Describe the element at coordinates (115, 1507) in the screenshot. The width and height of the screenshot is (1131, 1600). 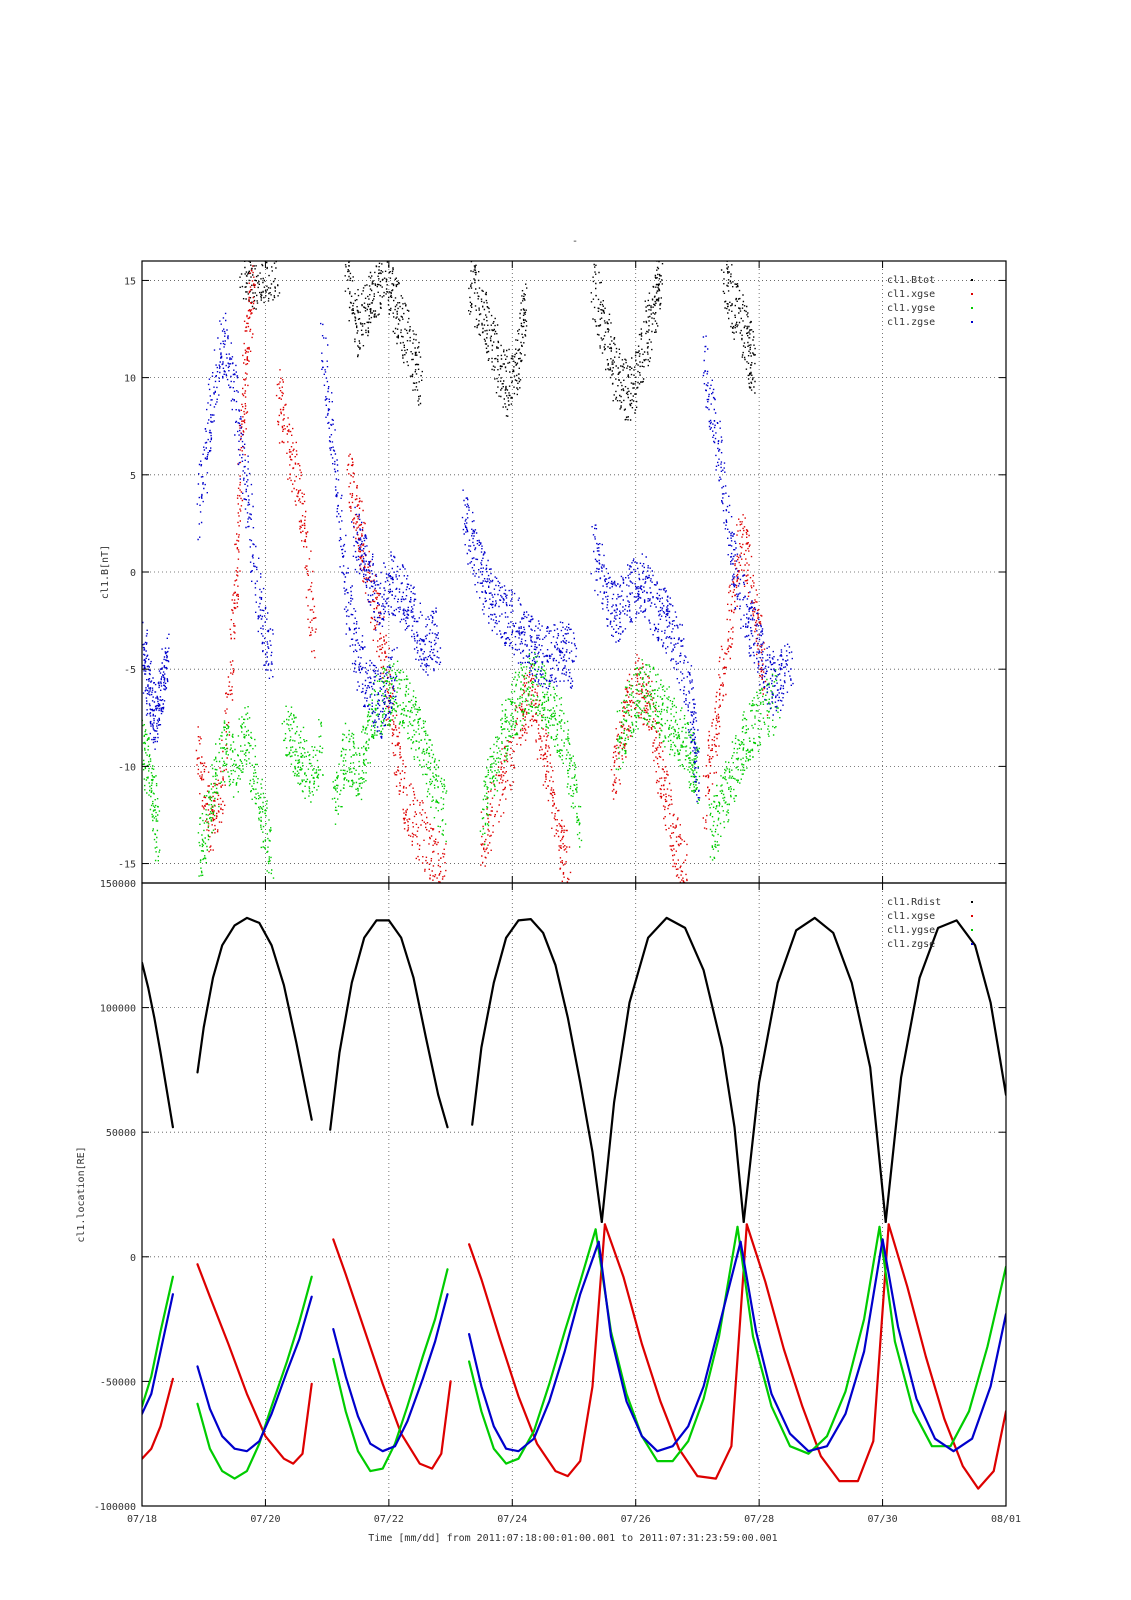
I see `loc-y-tick-label: -100000` at that location.